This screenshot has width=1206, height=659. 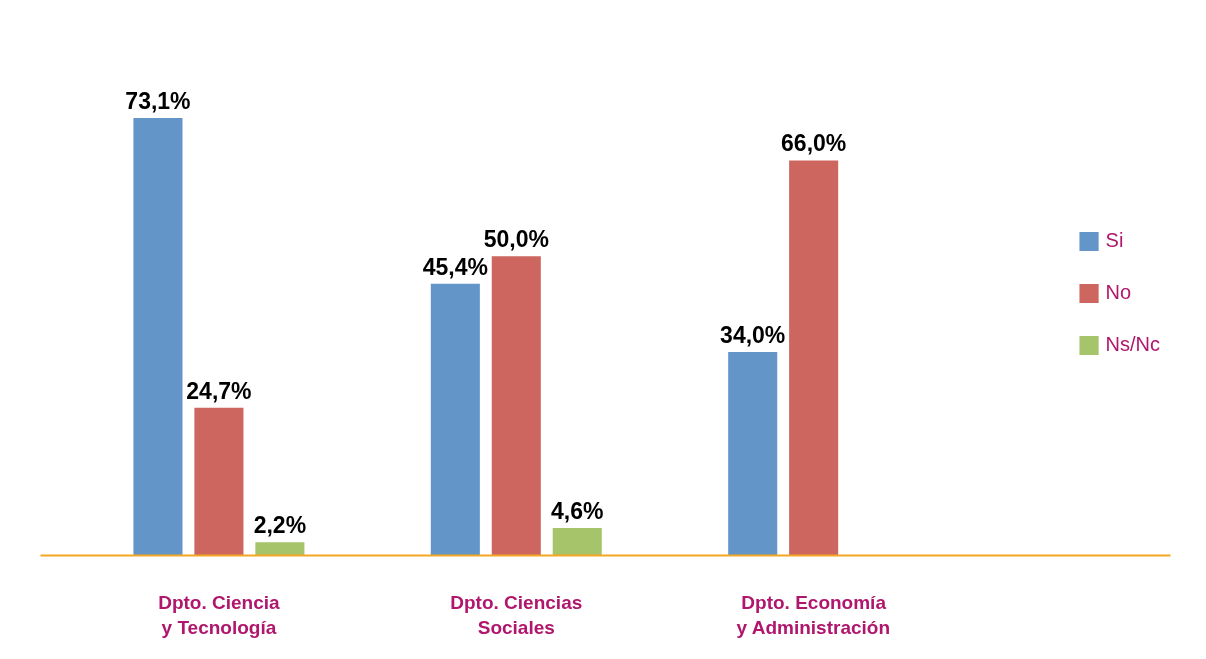 I want to click on data-label: 24,7%, so click(x=219, y=390).